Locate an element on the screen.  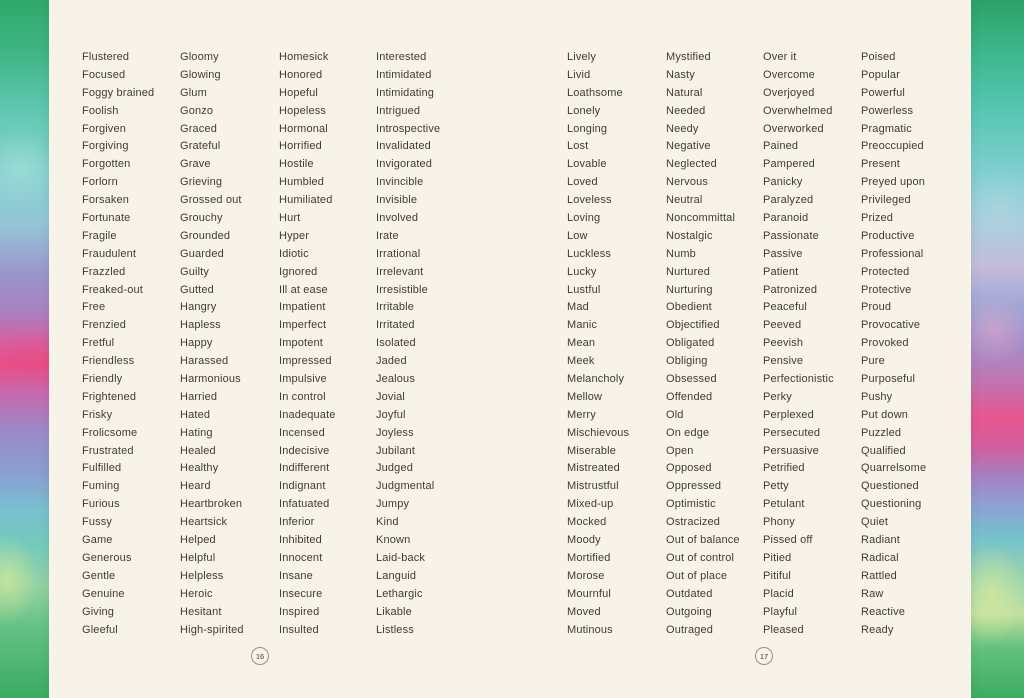
word-item: Harried is located at coordinates (199, 396).